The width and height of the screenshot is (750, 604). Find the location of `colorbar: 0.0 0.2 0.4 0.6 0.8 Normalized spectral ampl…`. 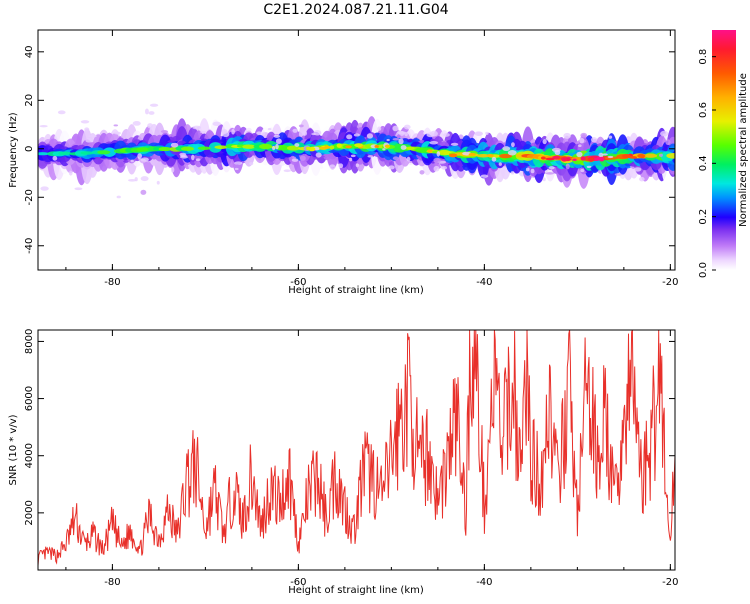

colorbar: 0.0 0.2 0.4 0.6 0.8 Normalized spectral ampl… is located at coordinates (723, 154).